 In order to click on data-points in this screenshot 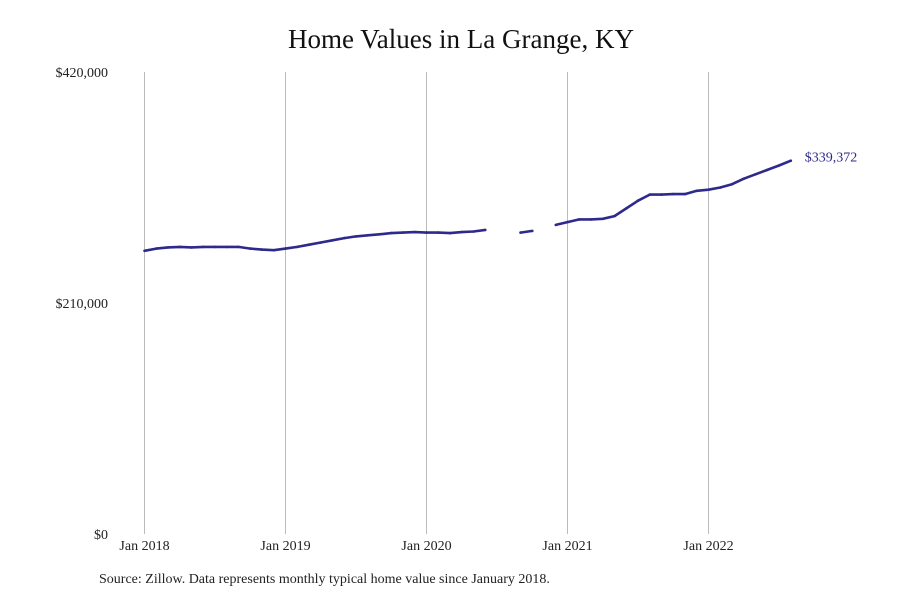, I will do `click(468, 206)`.